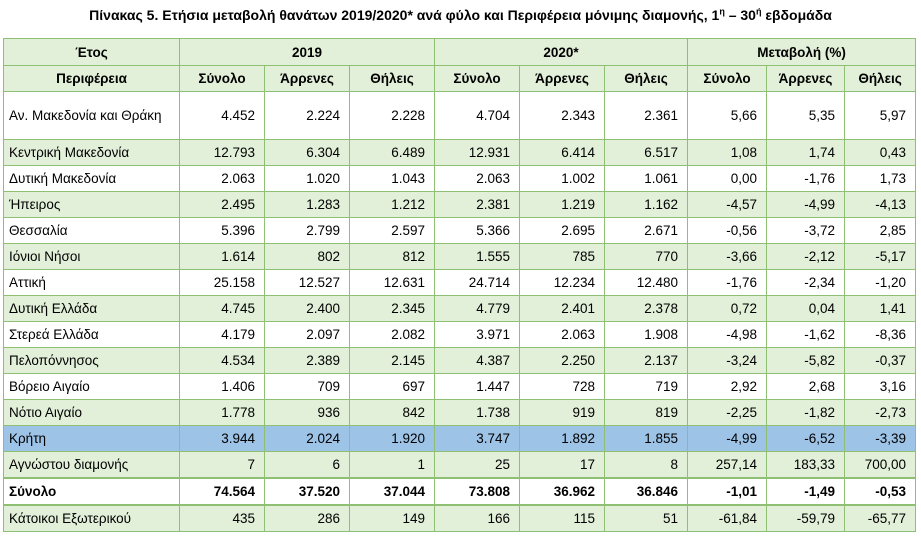 The width and height of the screenshot is (921, 544). Describe the element at coordinates (392, 386) in the screenshot. I see `value-cell: 697` at that location.